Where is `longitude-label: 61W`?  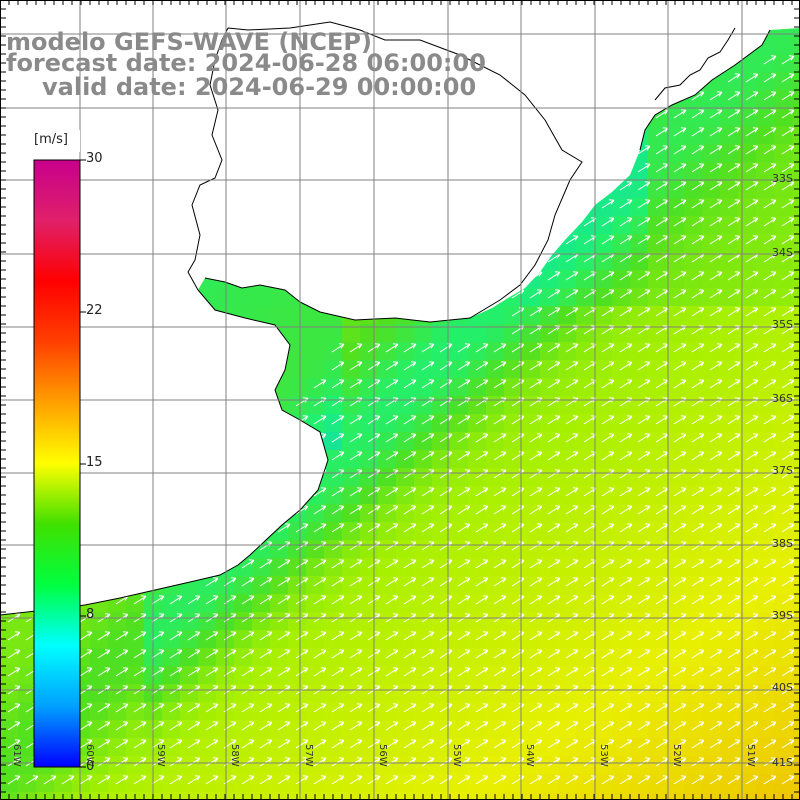
longitude-label: 61W is located at coordinates (16, 755).